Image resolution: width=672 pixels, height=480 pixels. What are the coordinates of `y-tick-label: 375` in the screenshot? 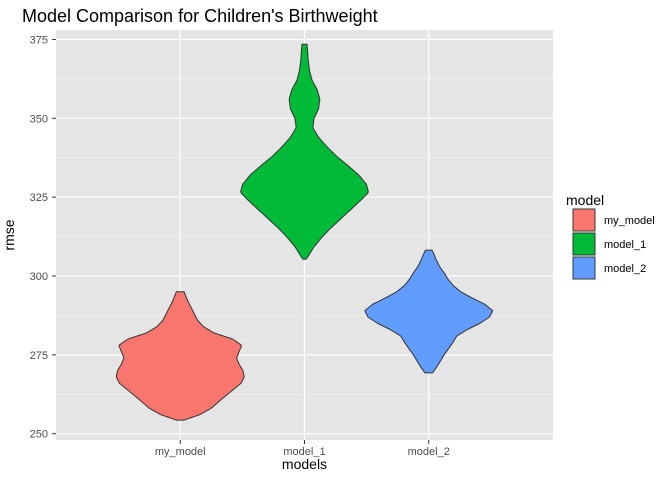 It's located at (39, 40).